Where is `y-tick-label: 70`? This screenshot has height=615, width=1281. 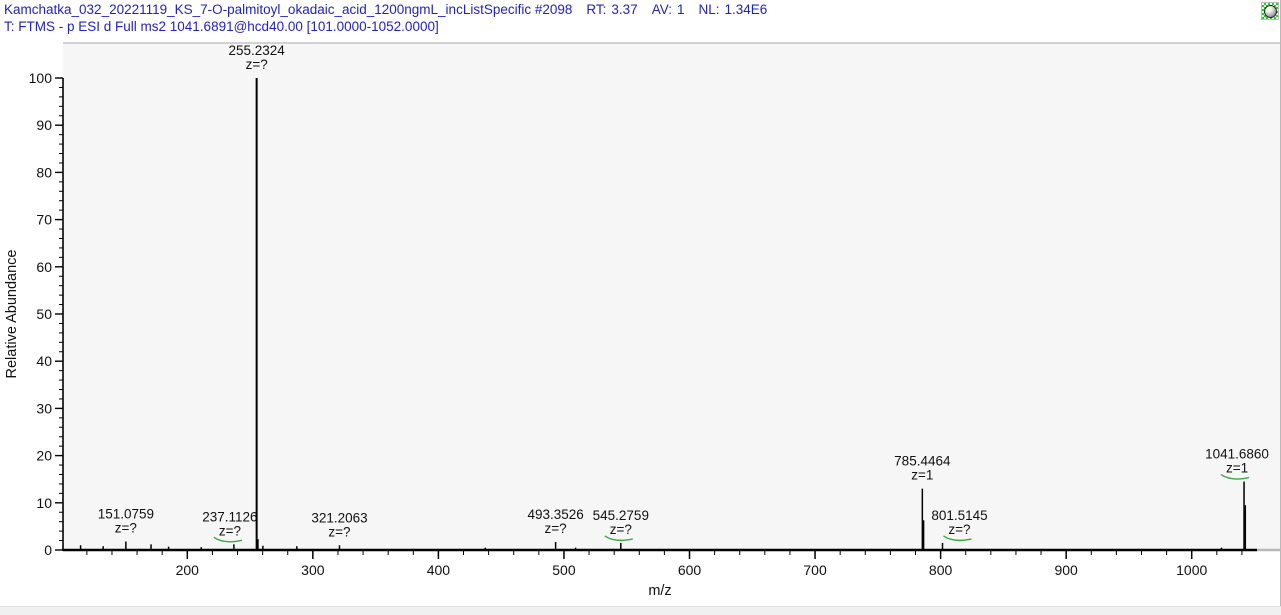 y-tick-label: 70 is located at coordinates (44, 220).